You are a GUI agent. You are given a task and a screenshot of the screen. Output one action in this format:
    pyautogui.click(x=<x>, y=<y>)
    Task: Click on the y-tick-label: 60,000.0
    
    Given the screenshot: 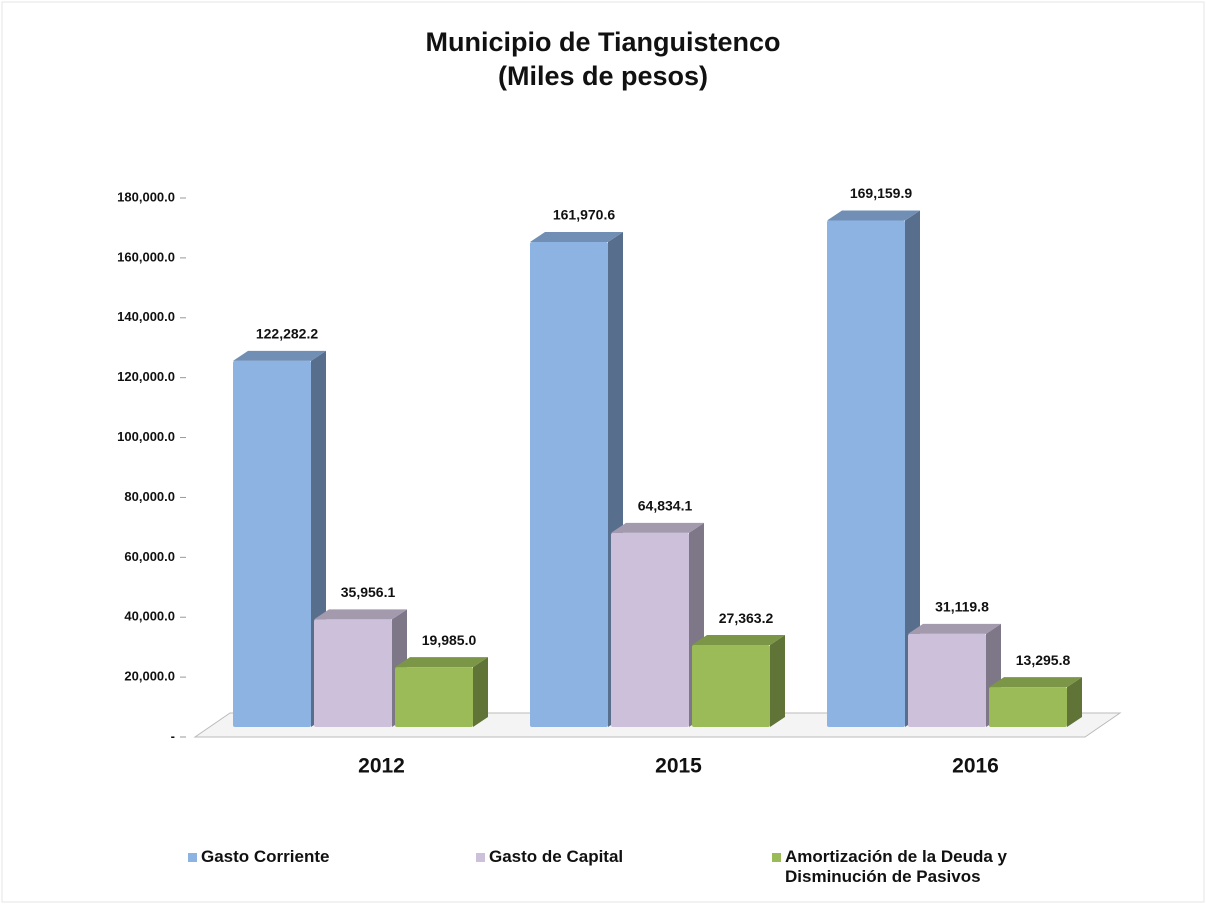 What is the action you would take?
    pyautogui.click(x=149, y=556)
    